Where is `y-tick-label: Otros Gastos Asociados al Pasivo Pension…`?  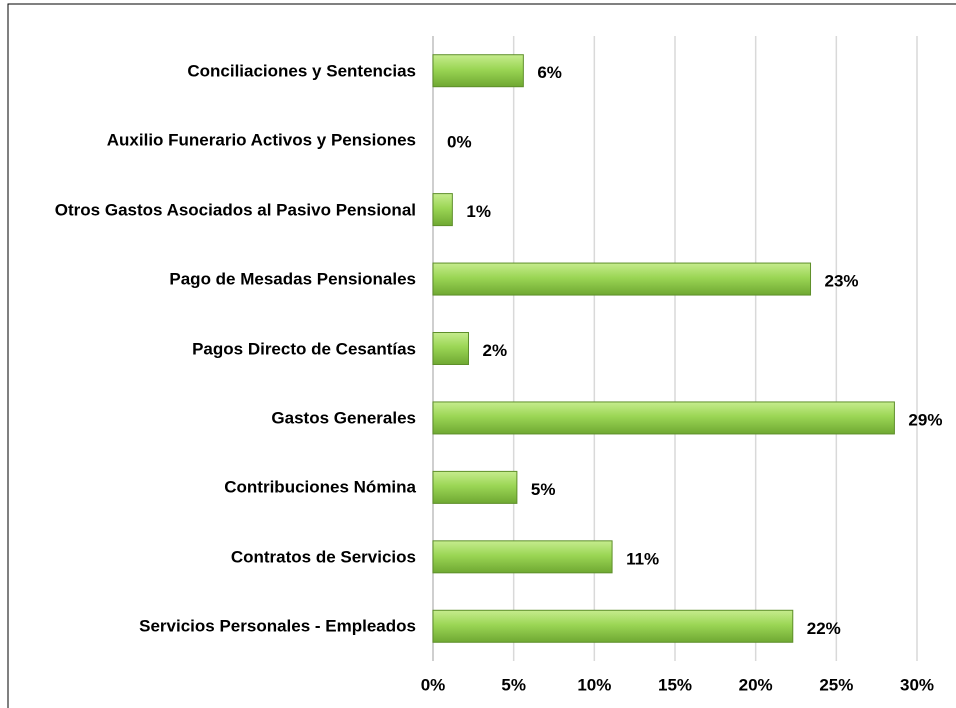
y-tick-label: Otros Gastos Asociados al Pasivo Pension… is located at coordinates (208, 209).